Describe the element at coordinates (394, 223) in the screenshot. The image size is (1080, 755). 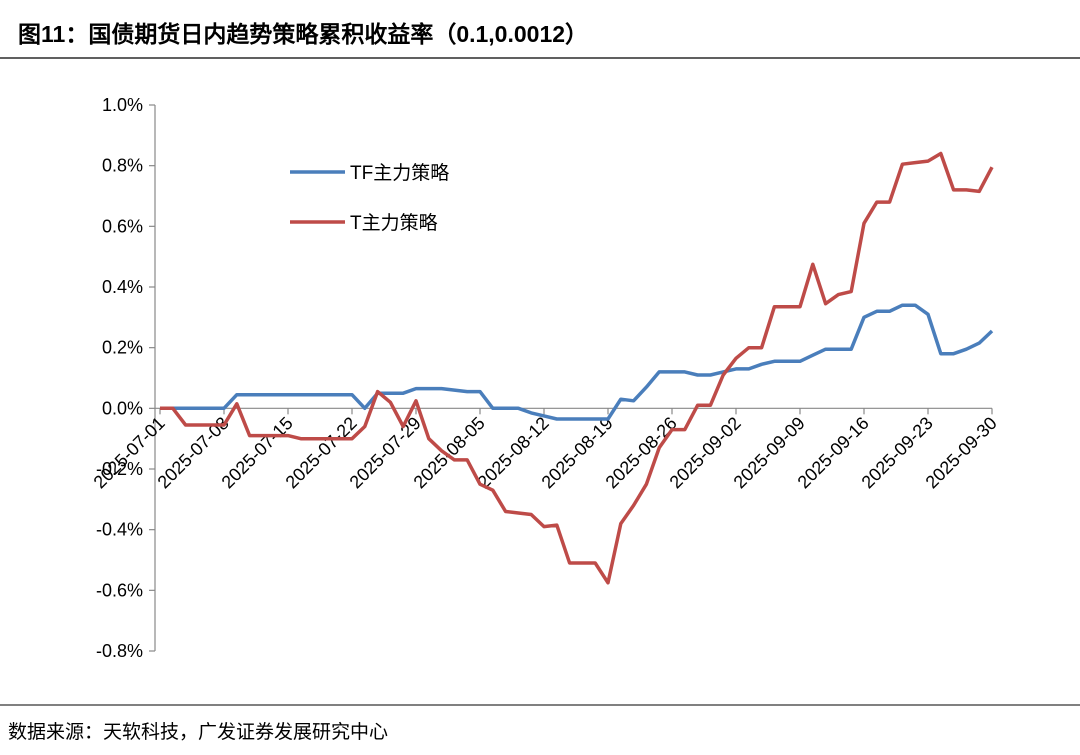
I see `legend-label: T主力策略` at that location.